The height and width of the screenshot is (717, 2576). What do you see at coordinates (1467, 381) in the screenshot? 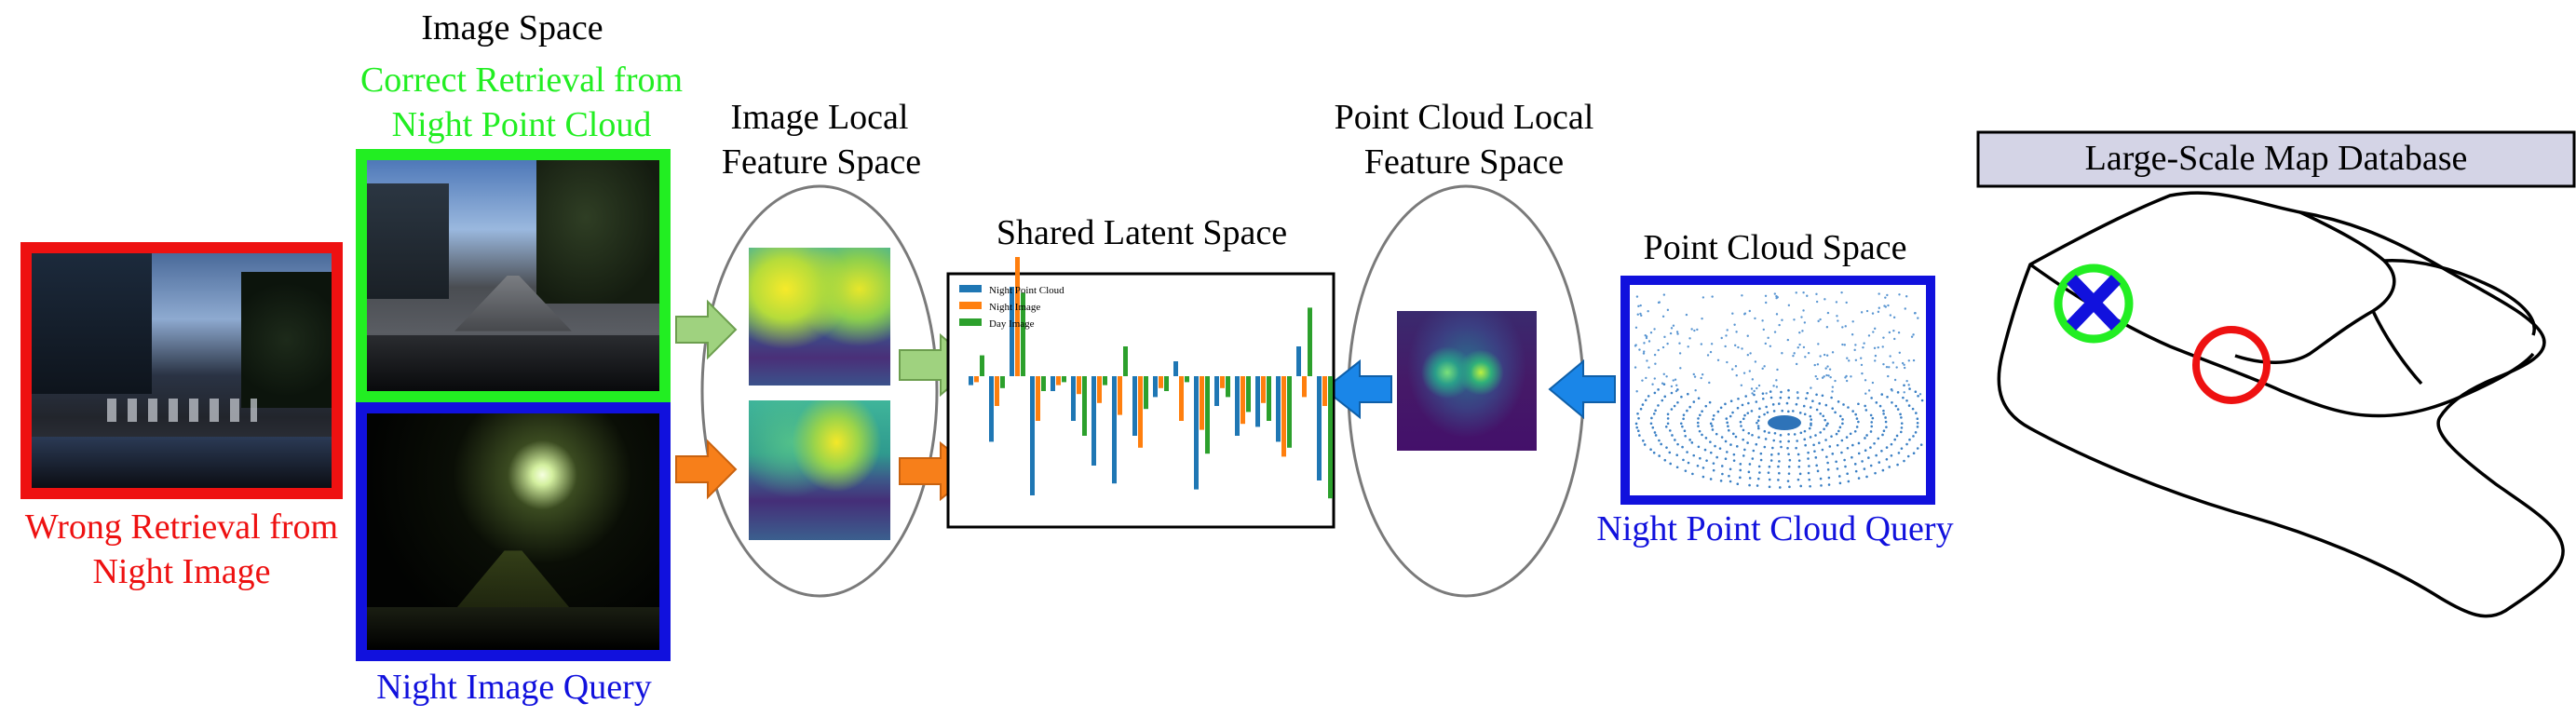
I see `point-cloud-feature-map` at bounding box center [1467, 381].